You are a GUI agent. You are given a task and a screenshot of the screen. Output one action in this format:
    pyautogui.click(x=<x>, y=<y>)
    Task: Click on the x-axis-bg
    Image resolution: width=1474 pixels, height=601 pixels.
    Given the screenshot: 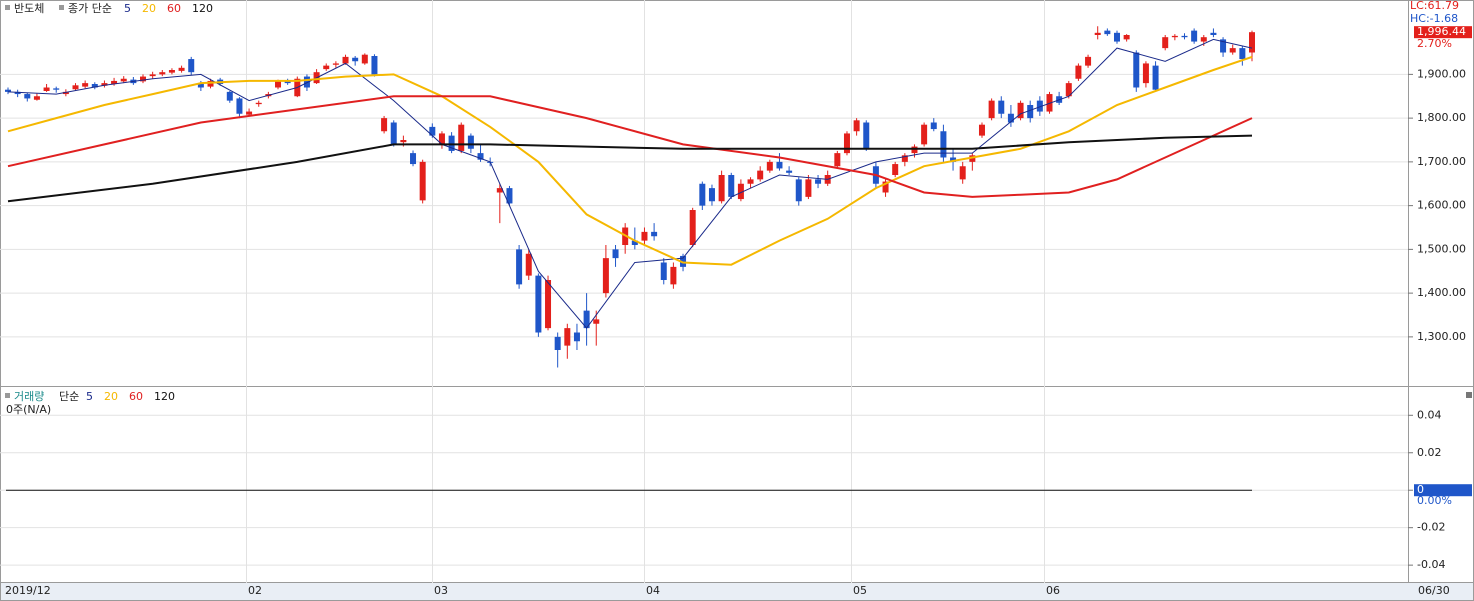 What is the action you would take?
    pyautogui.click(x=737, y=591)
    